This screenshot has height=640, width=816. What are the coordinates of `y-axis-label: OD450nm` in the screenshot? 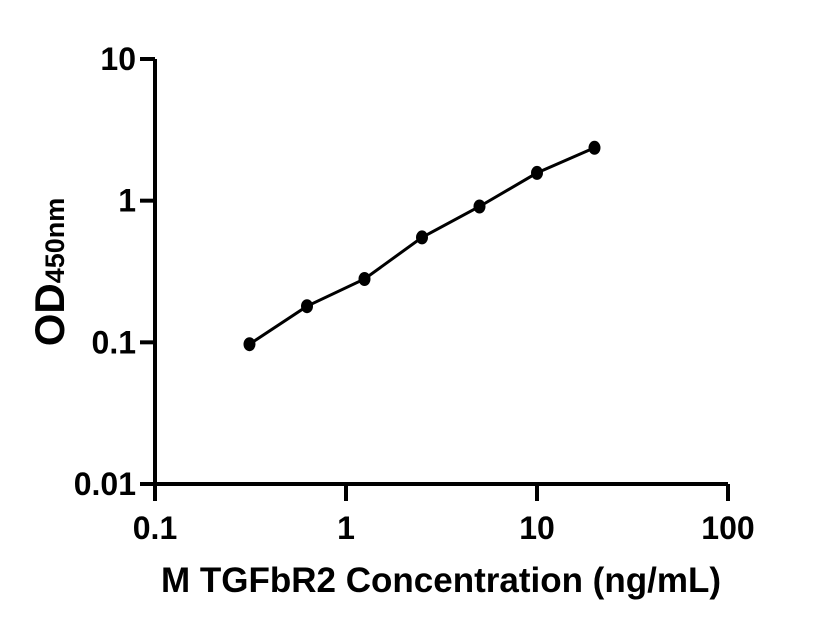 It's located at (49, 272).